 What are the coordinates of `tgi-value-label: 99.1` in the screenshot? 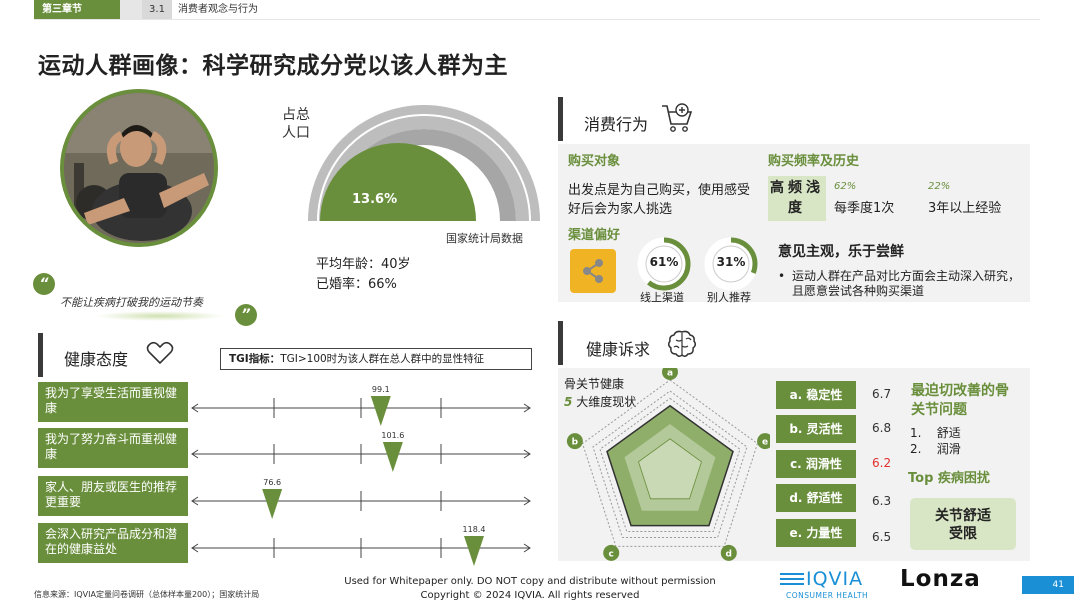 It's located at (381, 389).